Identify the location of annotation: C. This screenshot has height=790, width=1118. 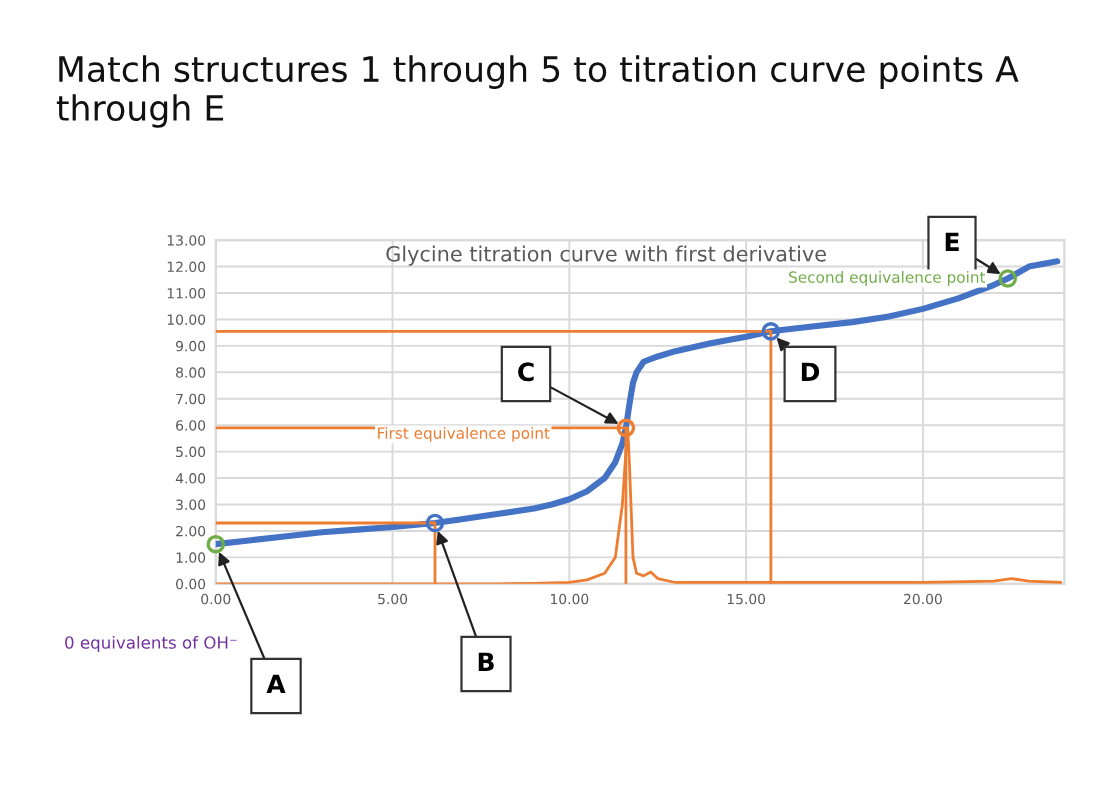
(526, 372).